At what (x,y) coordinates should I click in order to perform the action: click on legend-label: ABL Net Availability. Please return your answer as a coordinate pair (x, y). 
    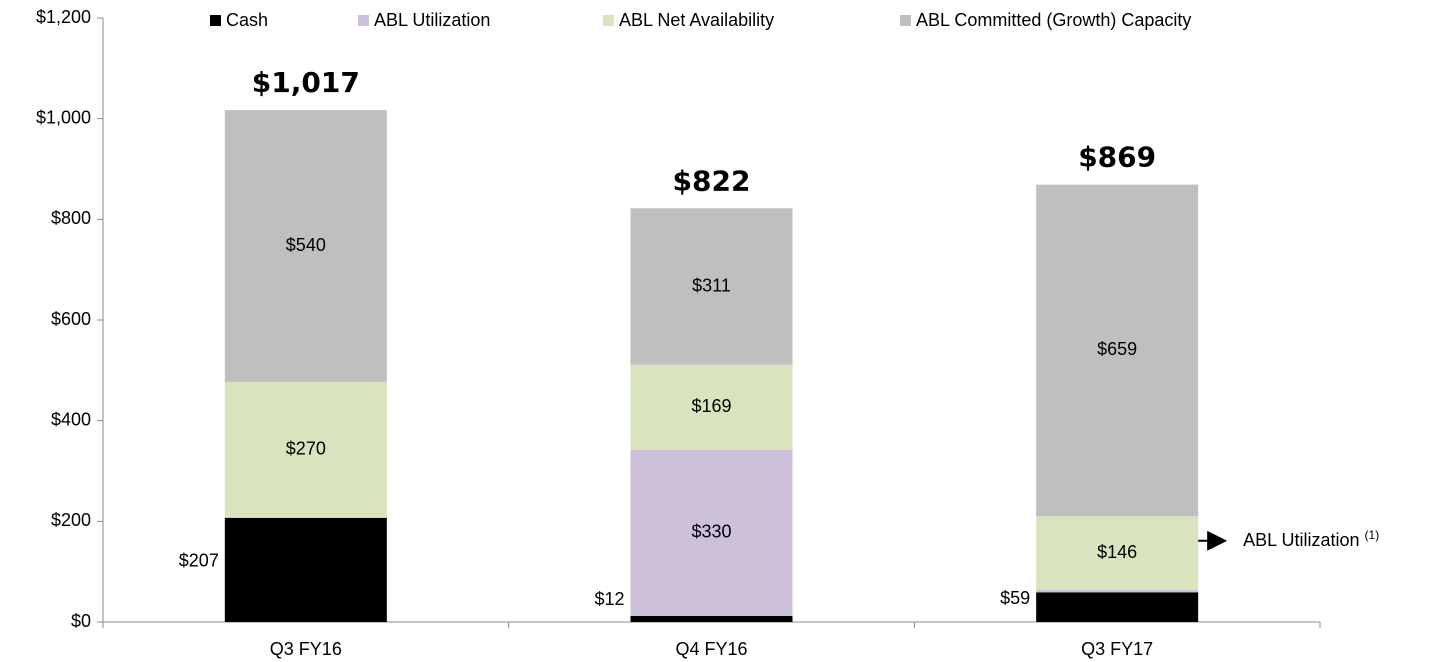
    Looking at the image, I should click on (696, 20).